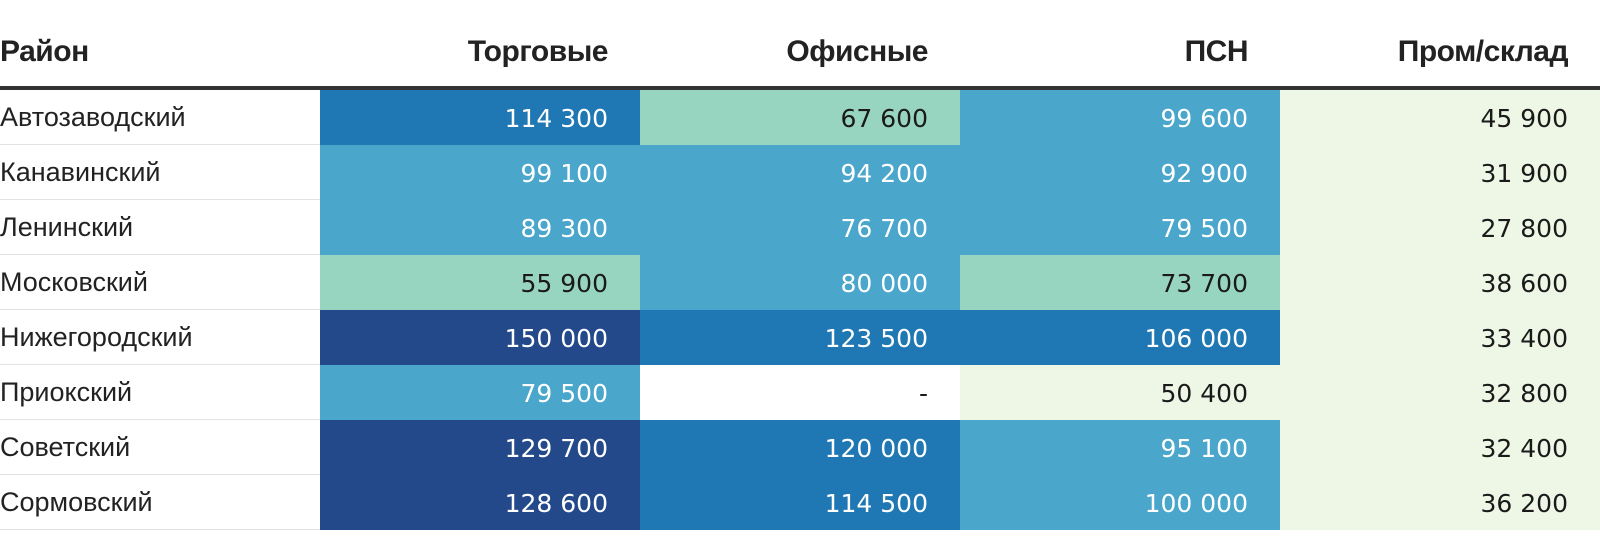 Image resolution: width=1600 pixels, height=554 pixels. What do you see at coordinates (1120, 502) in the screenshot?
I see `heatmap-cell: 100 000` at bounding box center [1120, 502].